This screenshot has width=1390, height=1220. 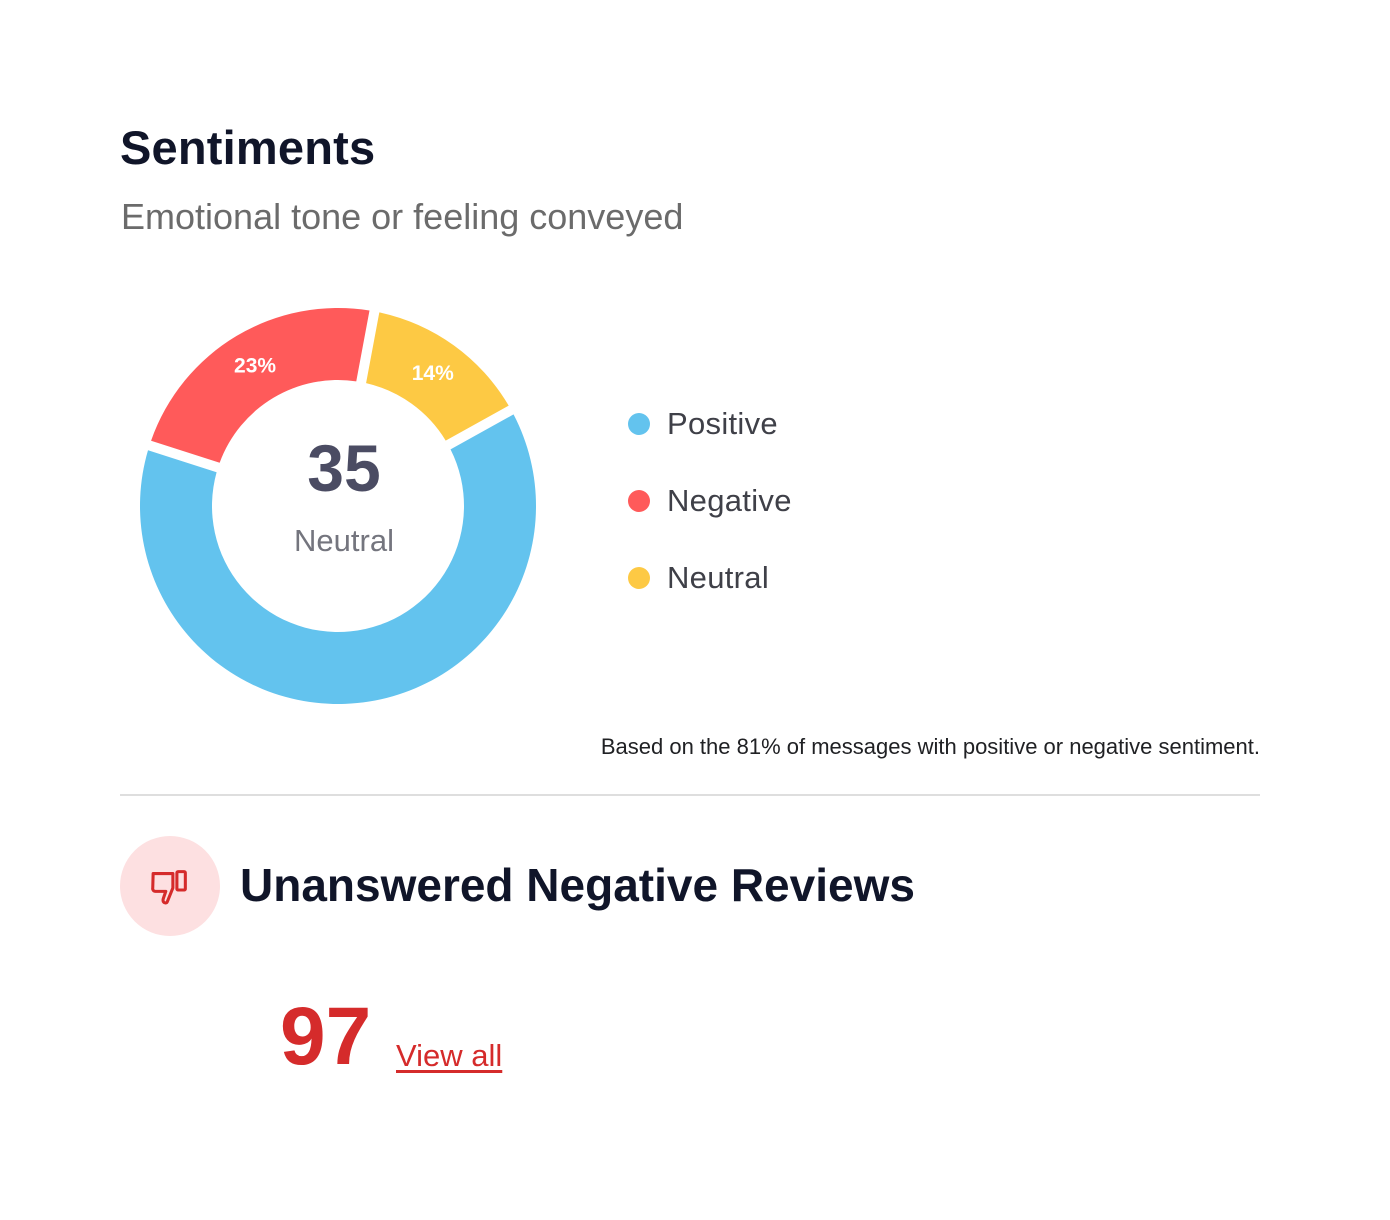 I want to click on card-subtitle: Emotional tone or feeling conveyed, so click(x=402, y=216).